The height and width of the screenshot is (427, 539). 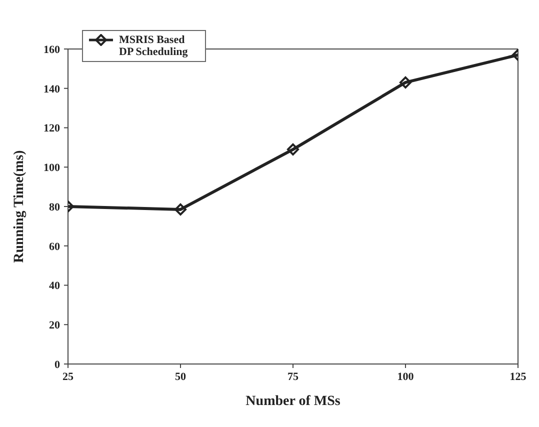 I want to click on y-tick-label: 80, so click(x=54, y=207).